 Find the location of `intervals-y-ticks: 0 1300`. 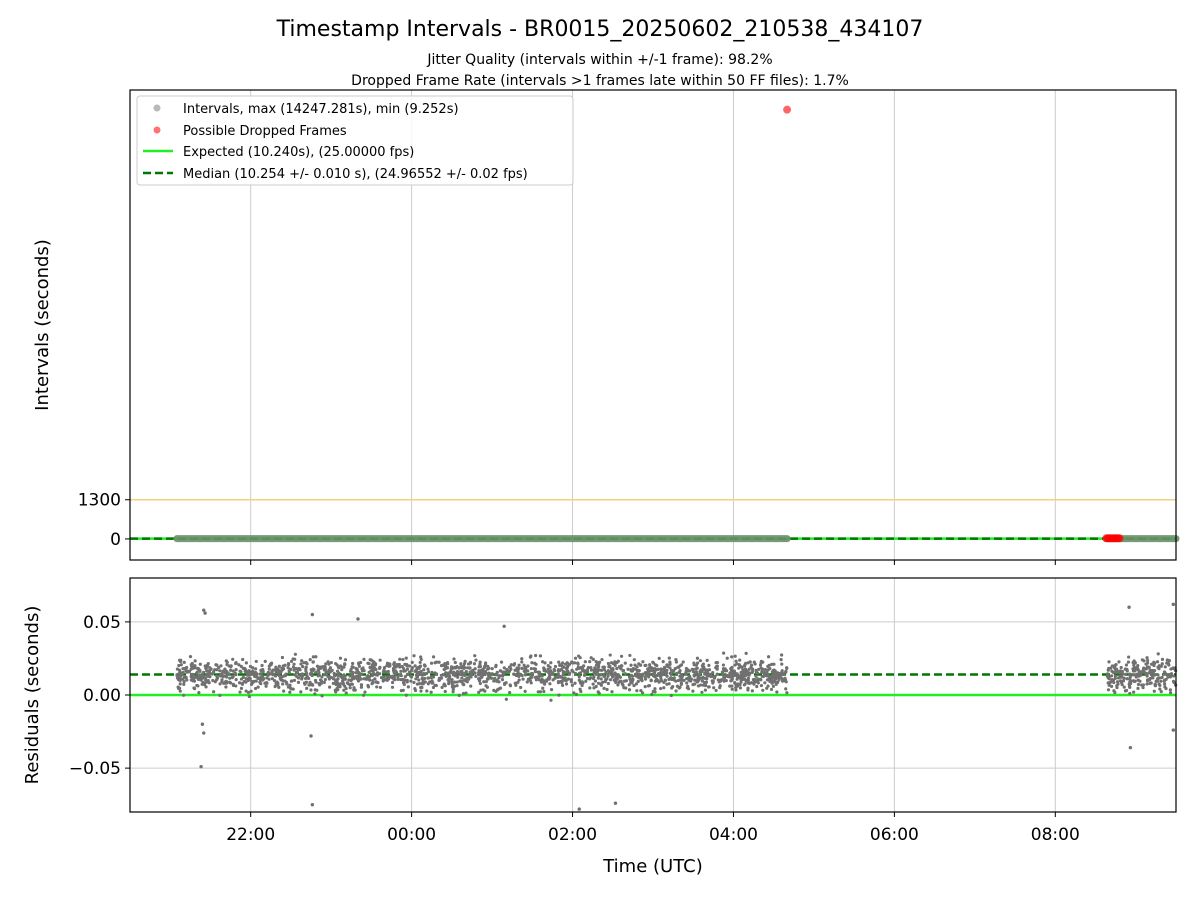

intervals-y-ticks: 0 1300 is located at coordinates (104, 520).